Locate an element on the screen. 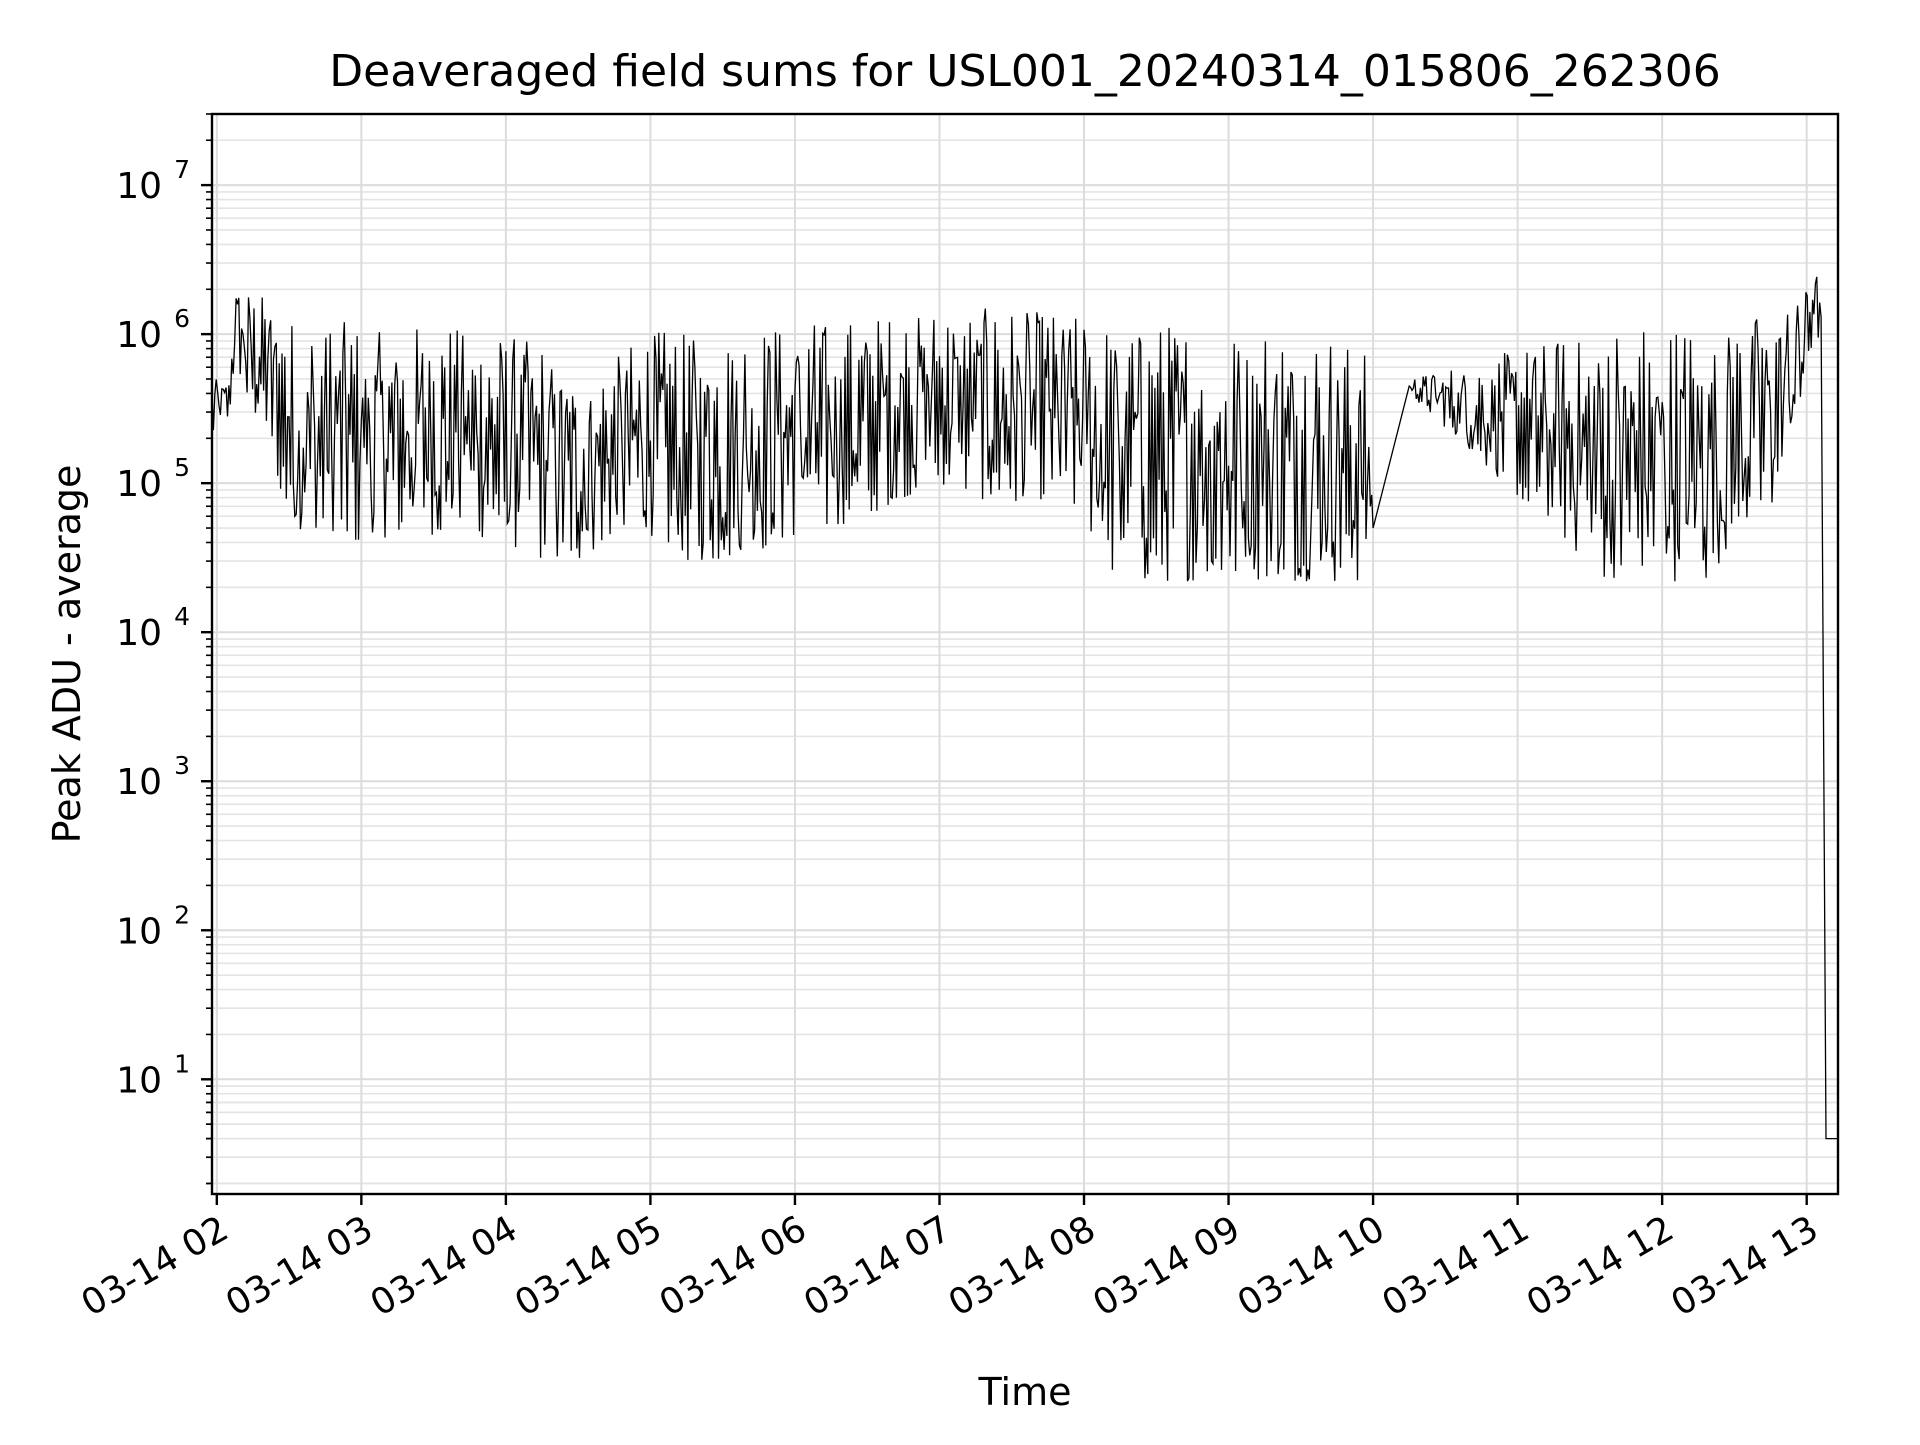 This screenshot has height=1445, width=1920. y-tick-exponent: 1 is located at coordinates (182, 1063).